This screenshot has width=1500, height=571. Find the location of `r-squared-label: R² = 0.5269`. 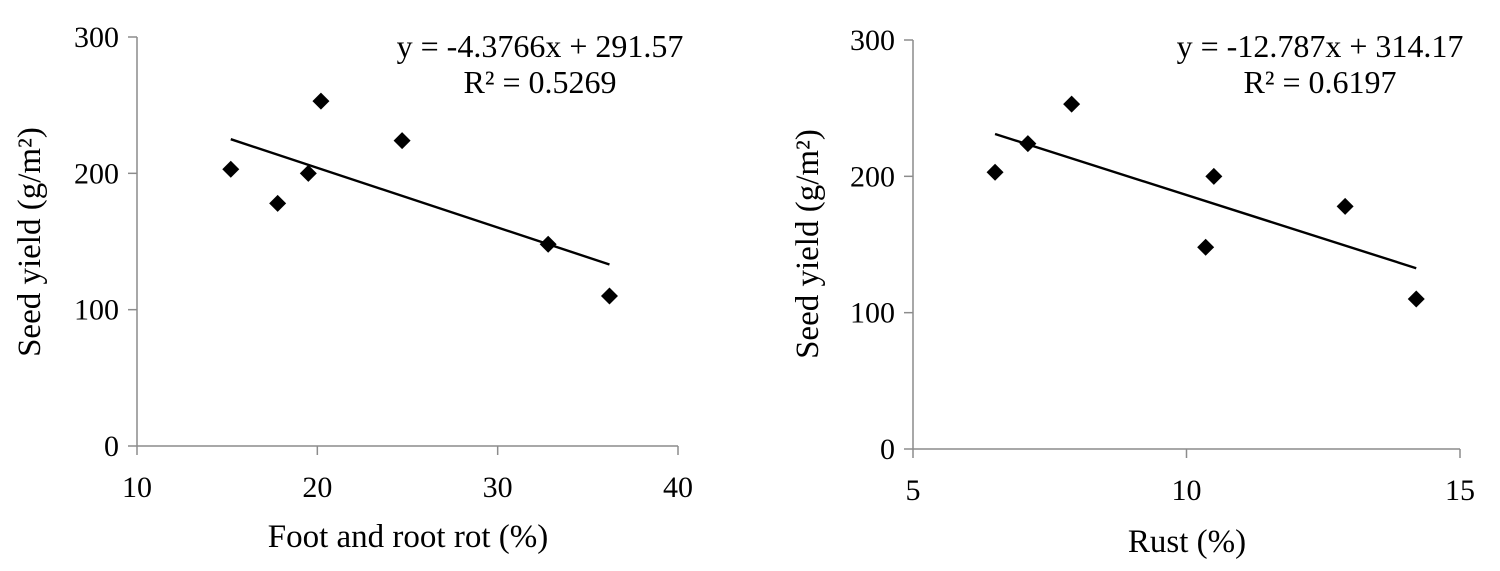

r-squared-label: R² = 0.5269 is located at coordinates (540, 82).